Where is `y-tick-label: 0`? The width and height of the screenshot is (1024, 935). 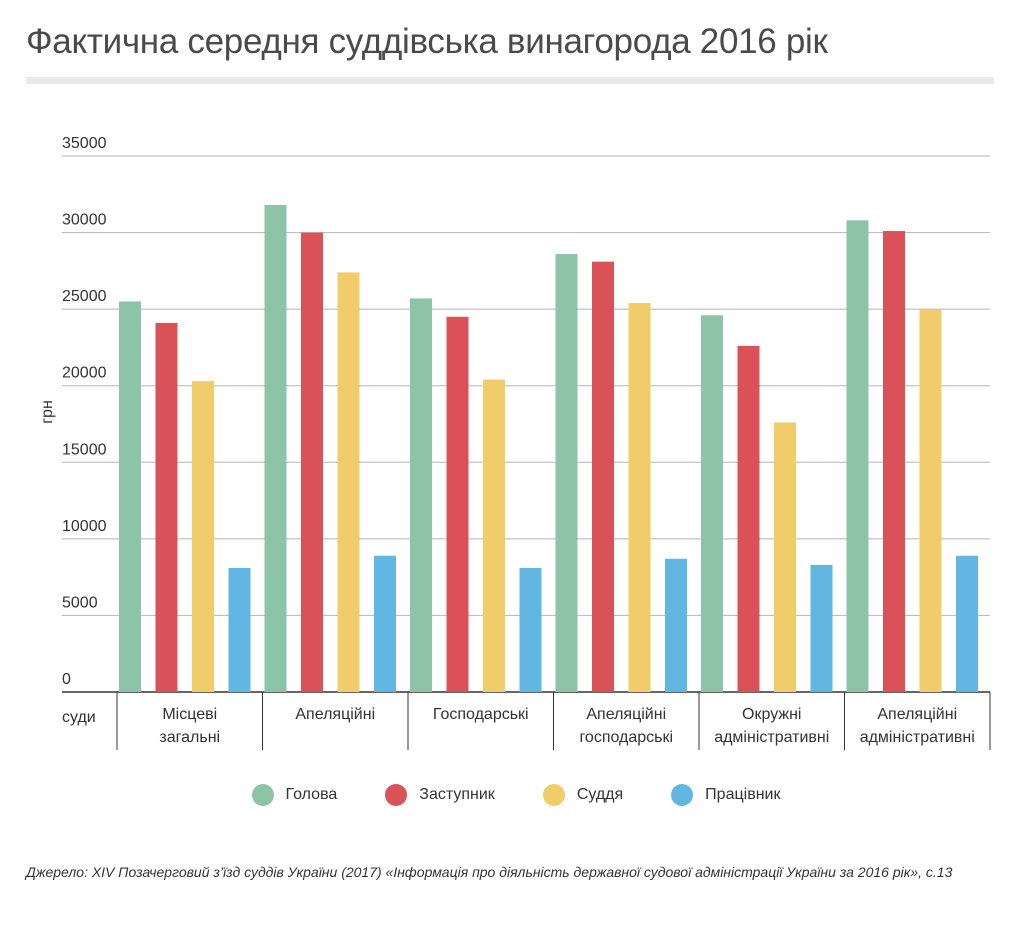 y-tick-label: 0 is located at coordinates (66, 679).